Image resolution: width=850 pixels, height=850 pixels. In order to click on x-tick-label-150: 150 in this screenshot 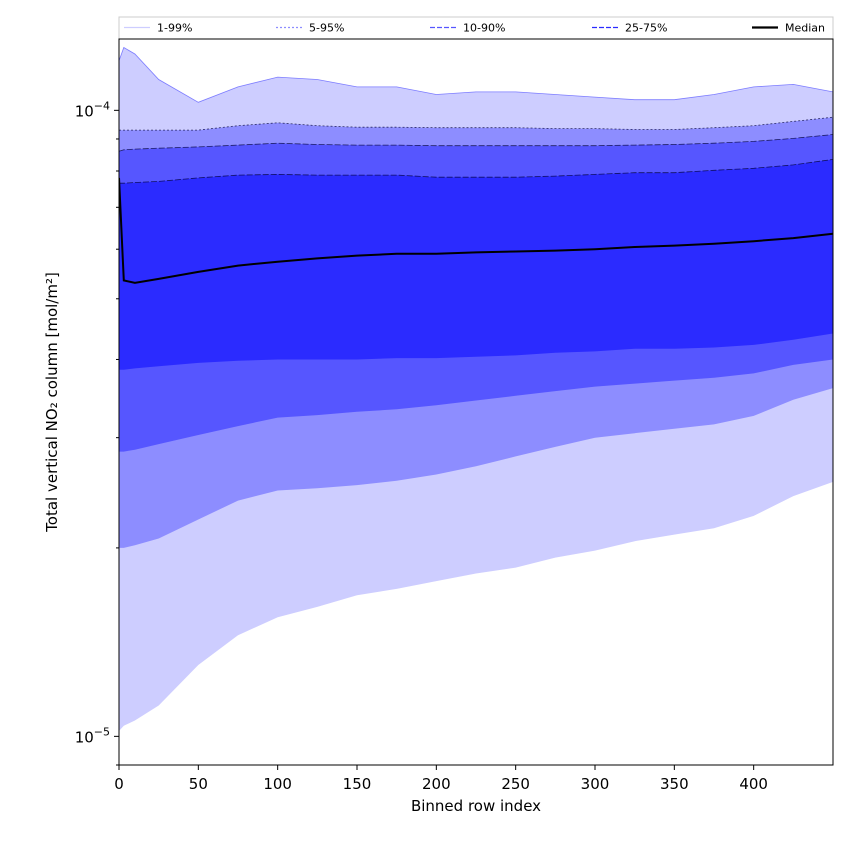, I will do `click(357, 784)`.